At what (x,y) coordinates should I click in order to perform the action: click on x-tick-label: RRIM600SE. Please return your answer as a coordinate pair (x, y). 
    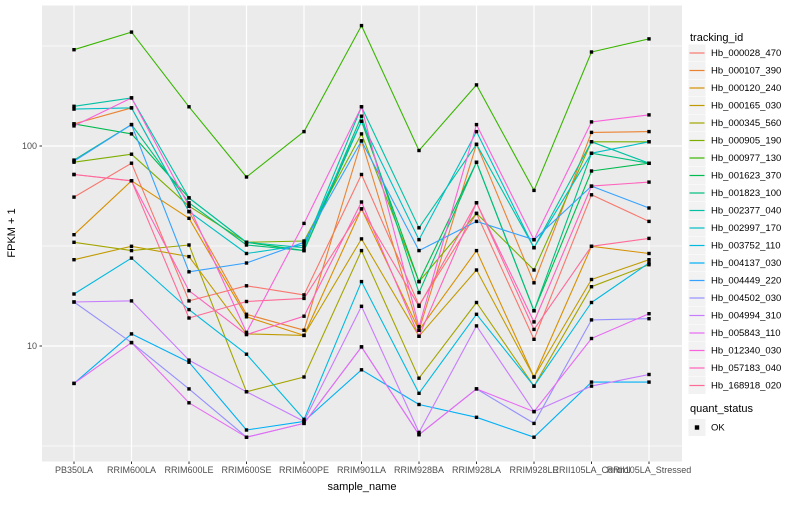
    Looking at the image, I should click on (246, 470).